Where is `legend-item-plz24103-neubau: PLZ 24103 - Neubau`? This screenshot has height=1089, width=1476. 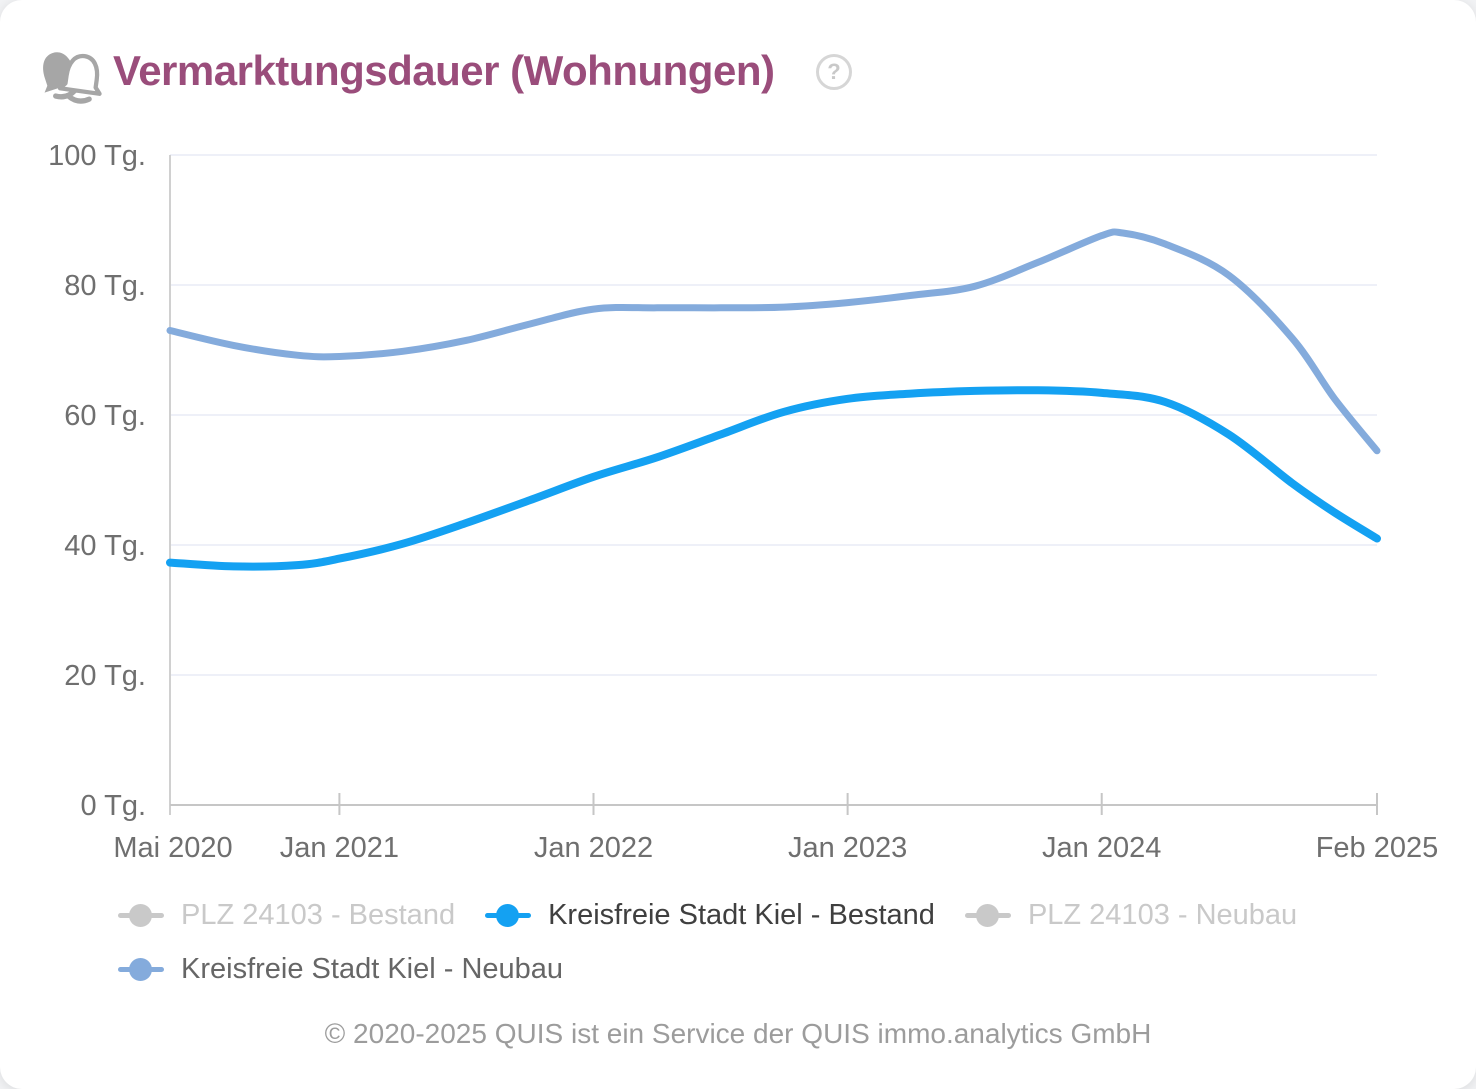 legend-item-plz24103-neubau: PLZ 24103 - Neubau is located at coordinates (1131, 915).